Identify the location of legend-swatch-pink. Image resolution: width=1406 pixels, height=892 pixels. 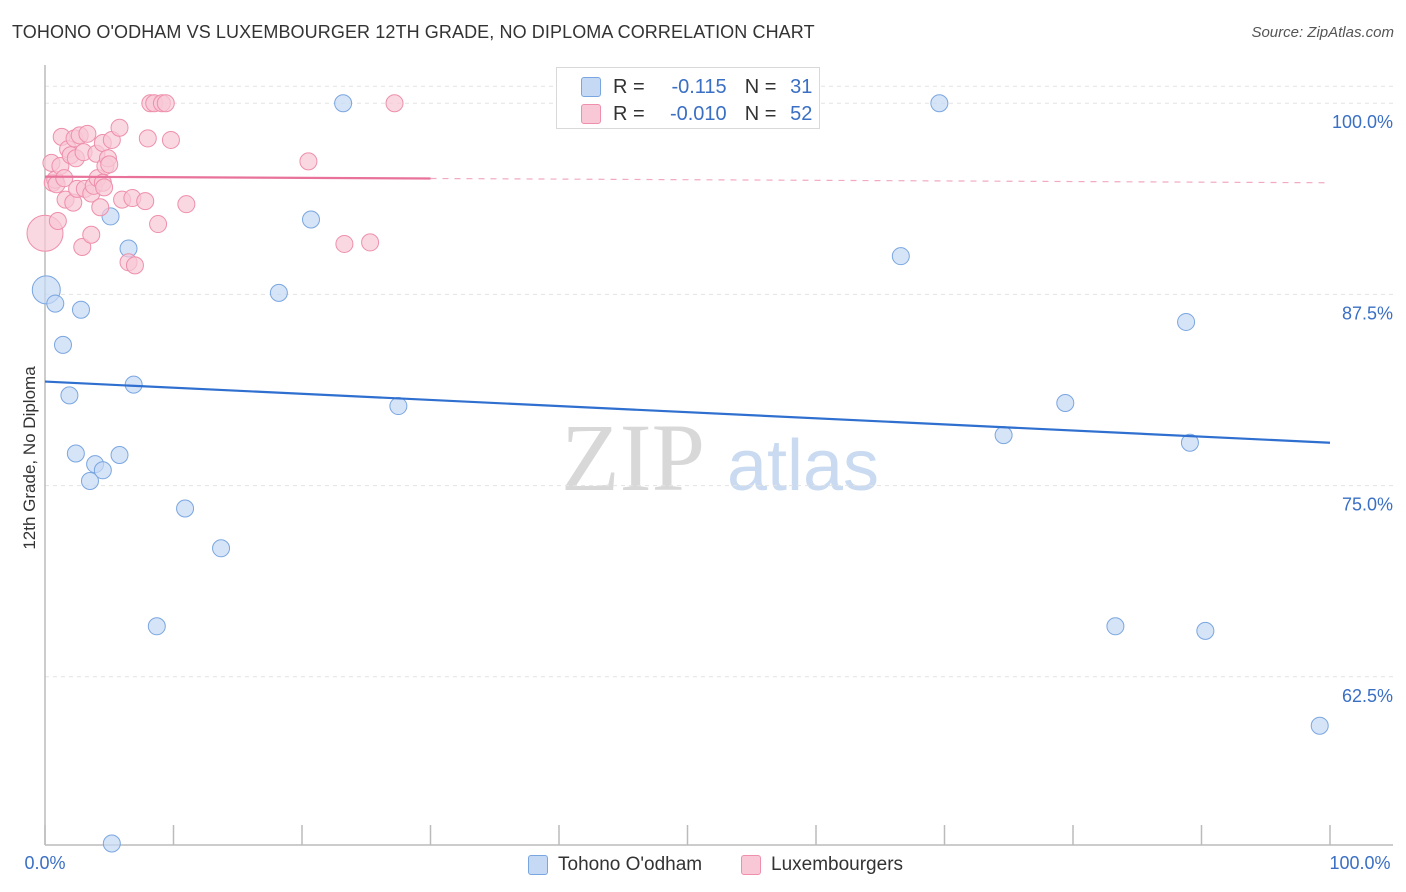
(591, 114).